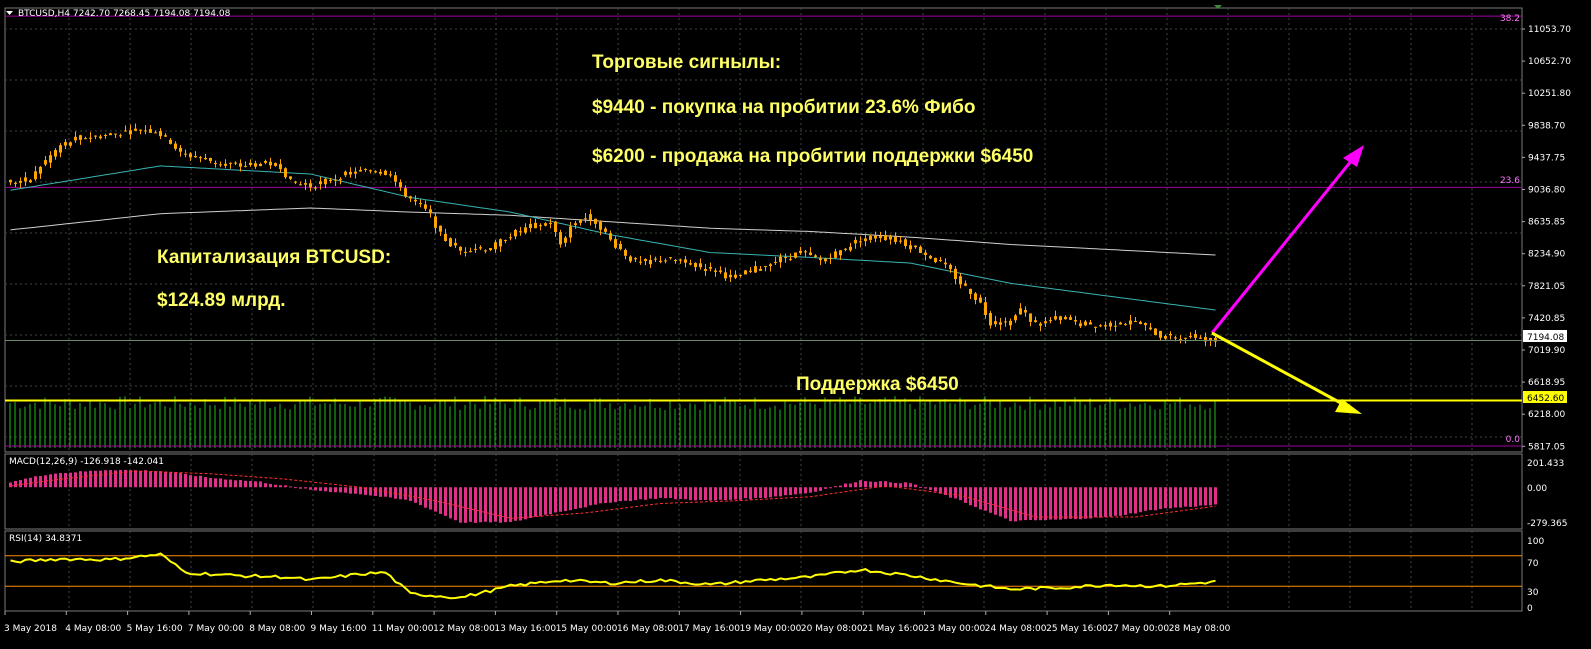 The height and width of the screenshot is (649, 1591). Describe the element at coordinates (155, 629) in the screenshot. I see `time-tick-label: 5 May 16:00` at that location.